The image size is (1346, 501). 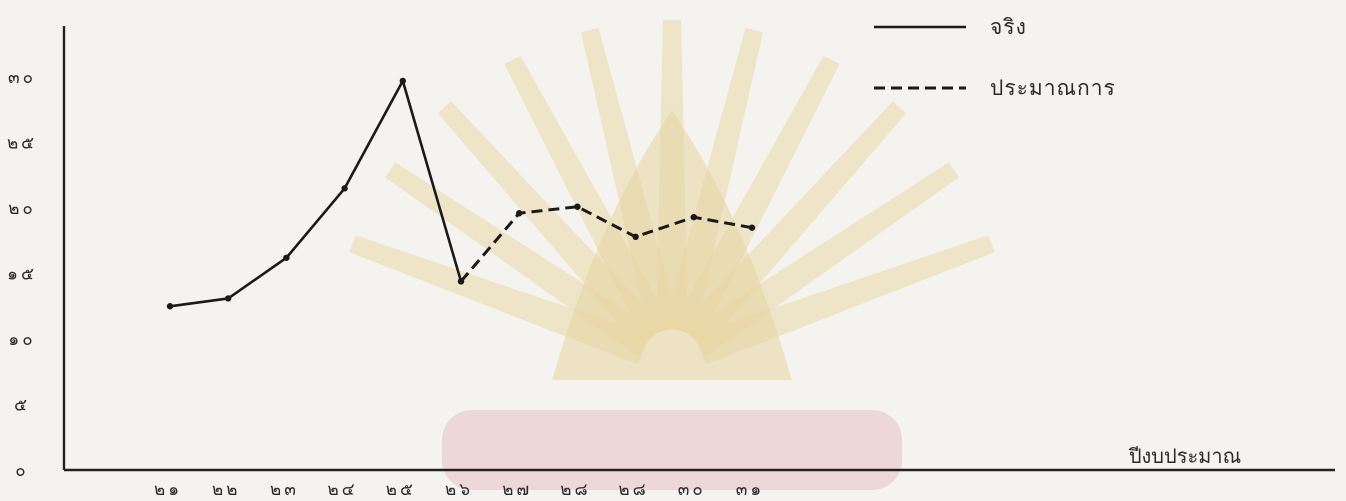 I want to click on y-tick-label: ๒๕, so click(x=22, y=144).